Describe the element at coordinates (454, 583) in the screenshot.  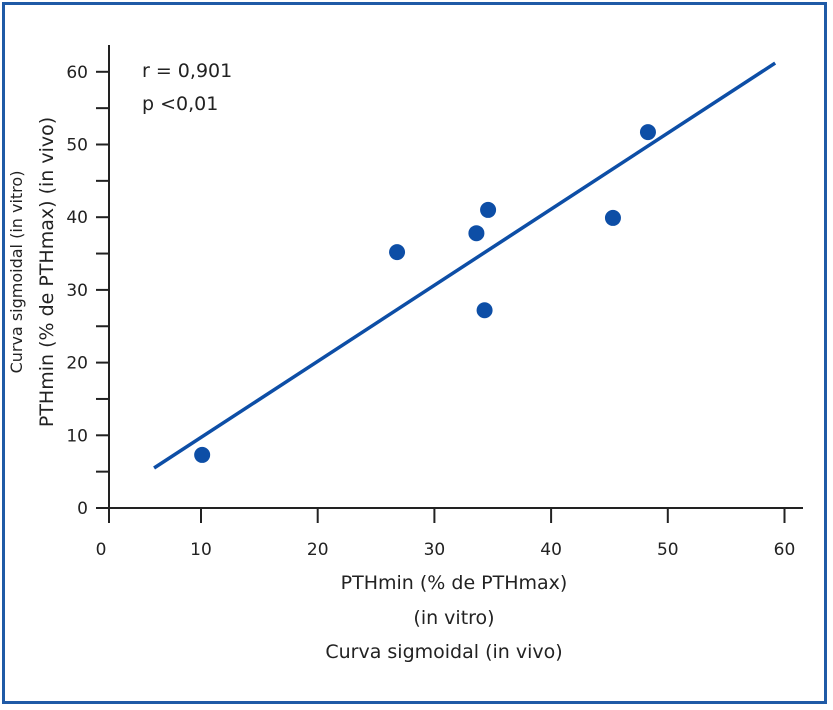
I see `x-label-1: PTHmin (% de PTHmax)` at that location.